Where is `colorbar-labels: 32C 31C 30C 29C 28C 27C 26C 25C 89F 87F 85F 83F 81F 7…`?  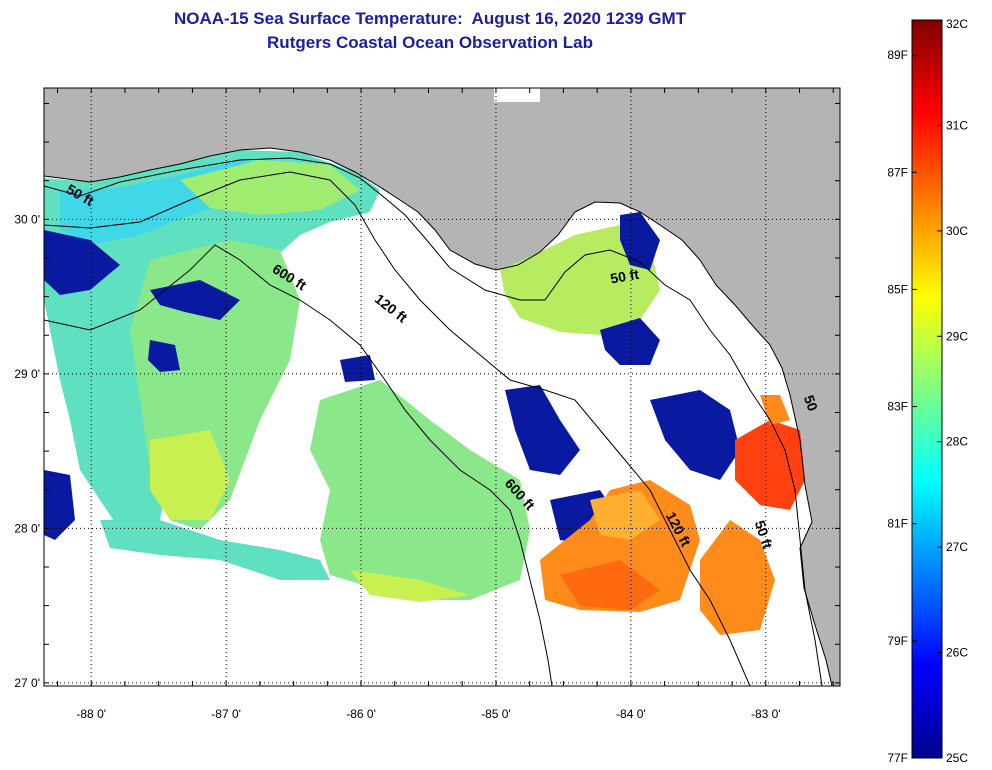 colorbar-labels: 32C 31C 30C 29C 28C 27C 26C 25C 89F 87F 85F 83F 81F 7… is located at coordinates (927, 391).